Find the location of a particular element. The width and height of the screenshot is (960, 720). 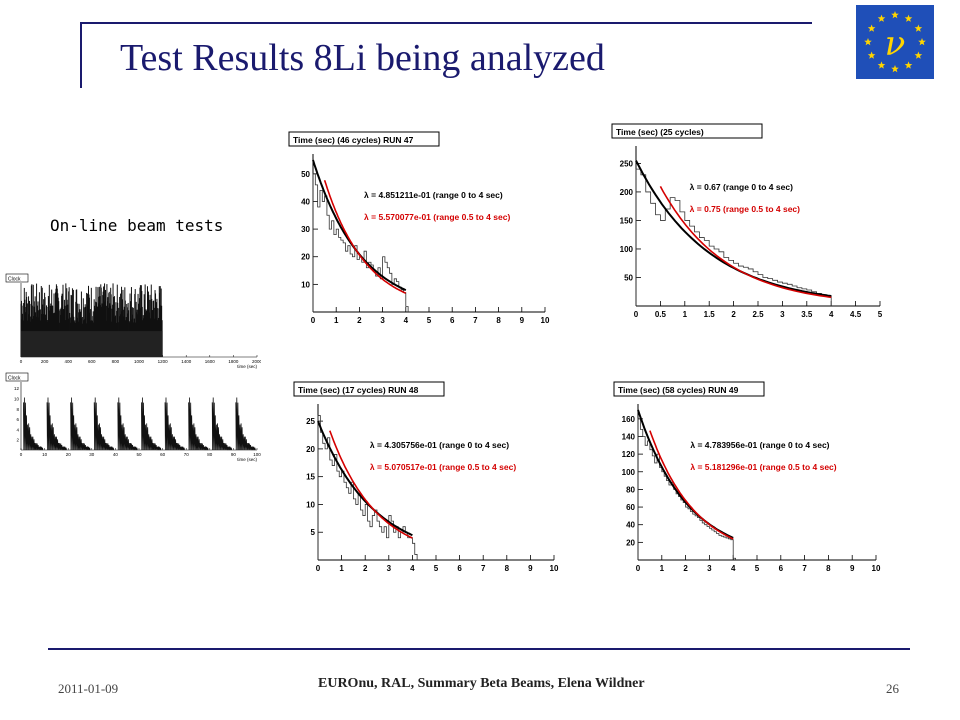

x-tick-label: 20 is located at coordinates (69, 454).